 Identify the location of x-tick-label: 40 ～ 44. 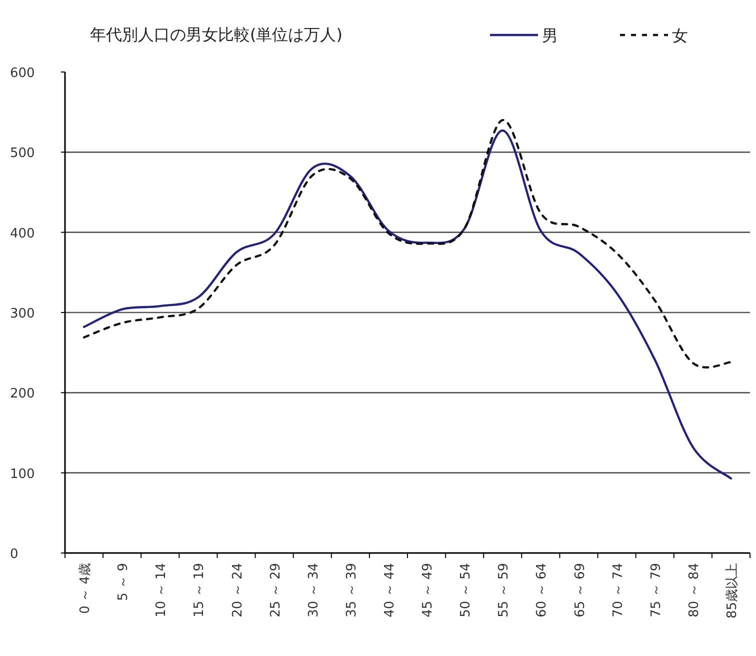
(390, 590).